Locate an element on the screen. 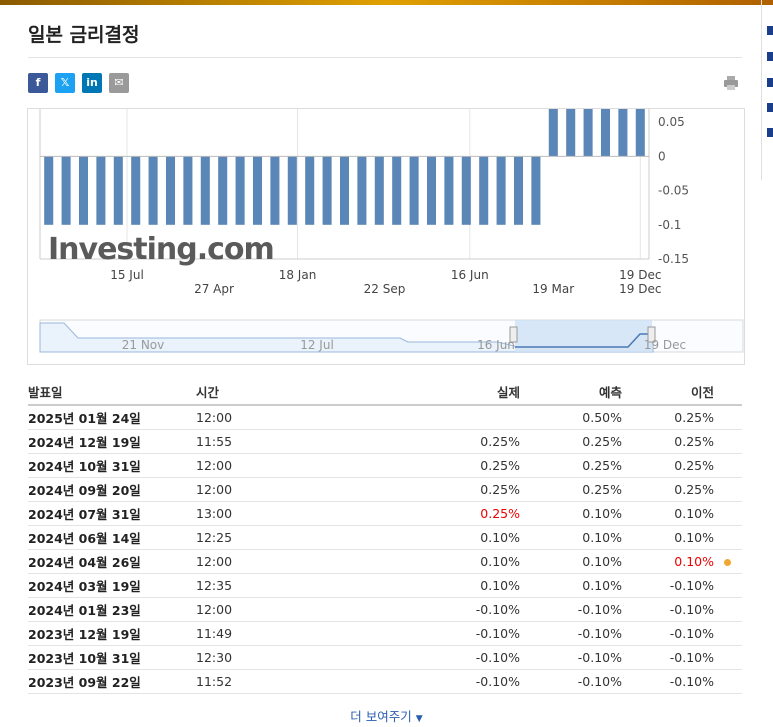 This screenshot has width=773, height=727. y-tick-label: 0 is located at coordinates (662, 156).